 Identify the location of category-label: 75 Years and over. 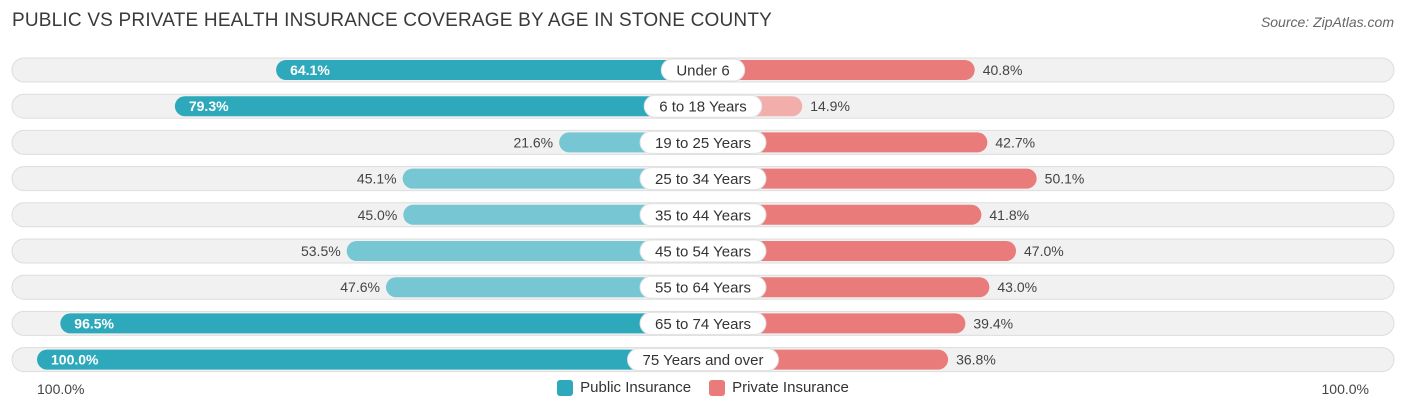
(703, 360).